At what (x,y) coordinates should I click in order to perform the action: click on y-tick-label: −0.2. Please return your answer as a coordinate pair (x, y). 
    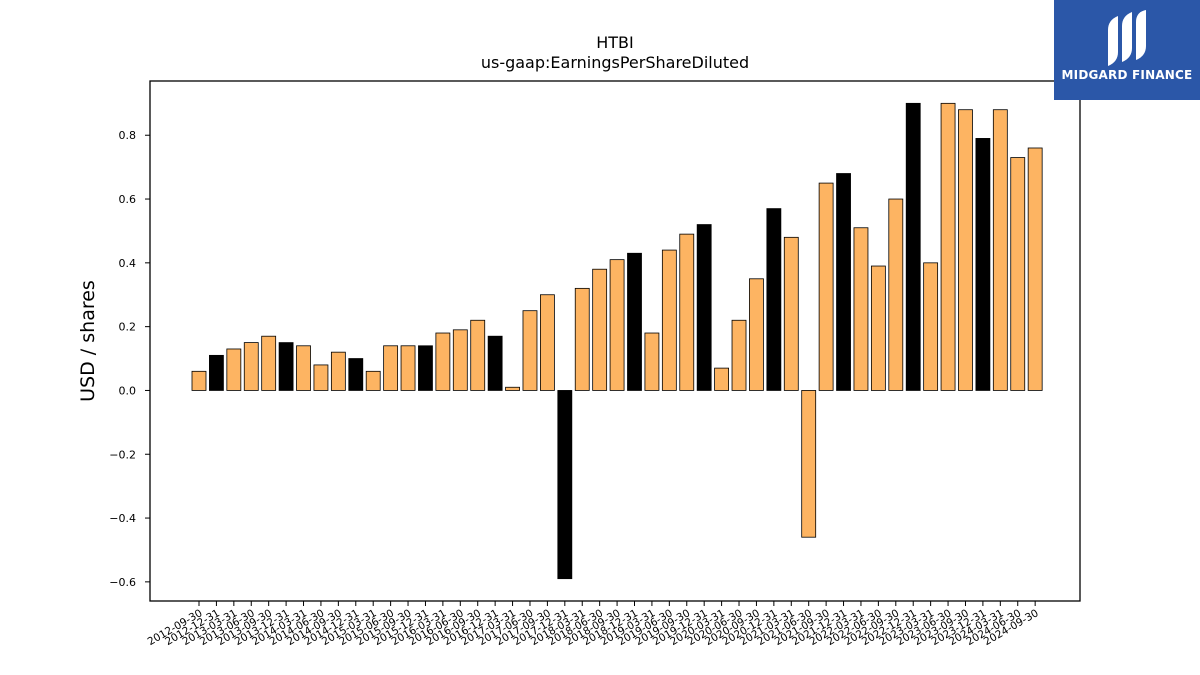
    Looking at the image, I should click on (122, 454).